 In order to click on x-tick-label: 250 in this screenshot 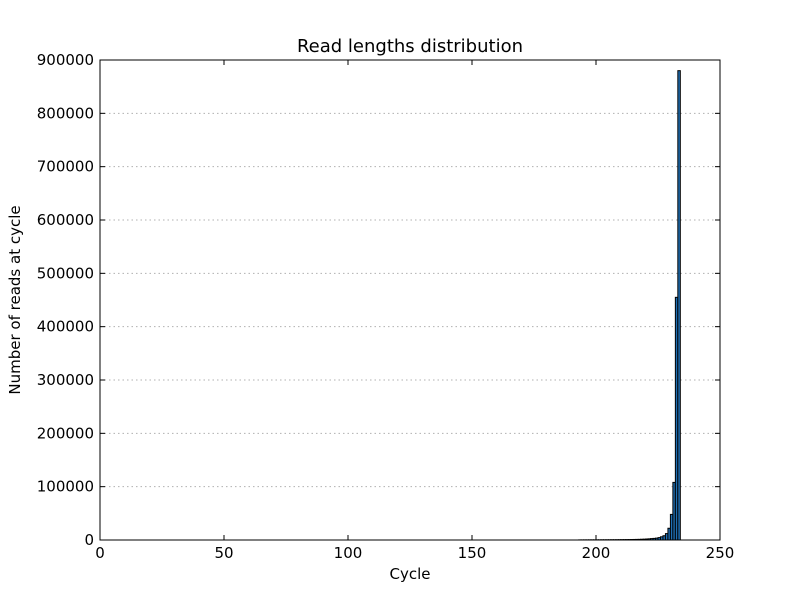, I will do `click(720, 553)`.